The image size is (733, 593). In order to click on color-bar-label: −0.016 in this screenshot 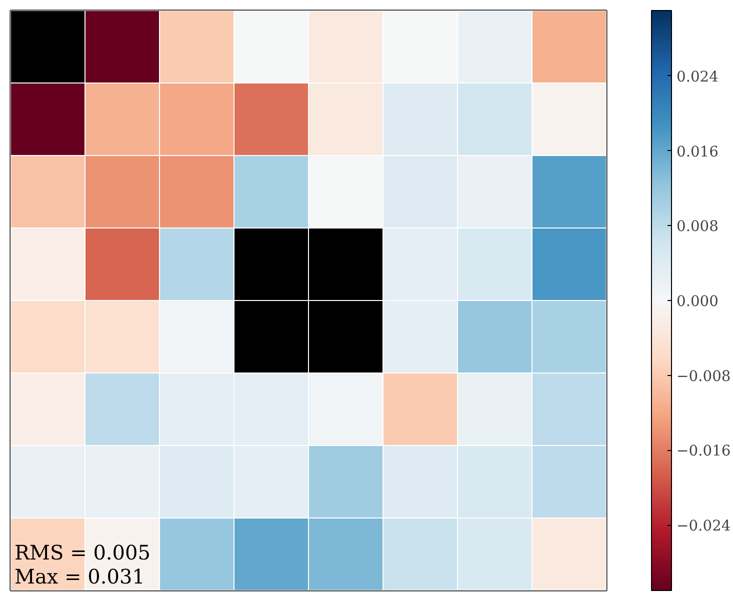, I will do `click(703, 451)`.